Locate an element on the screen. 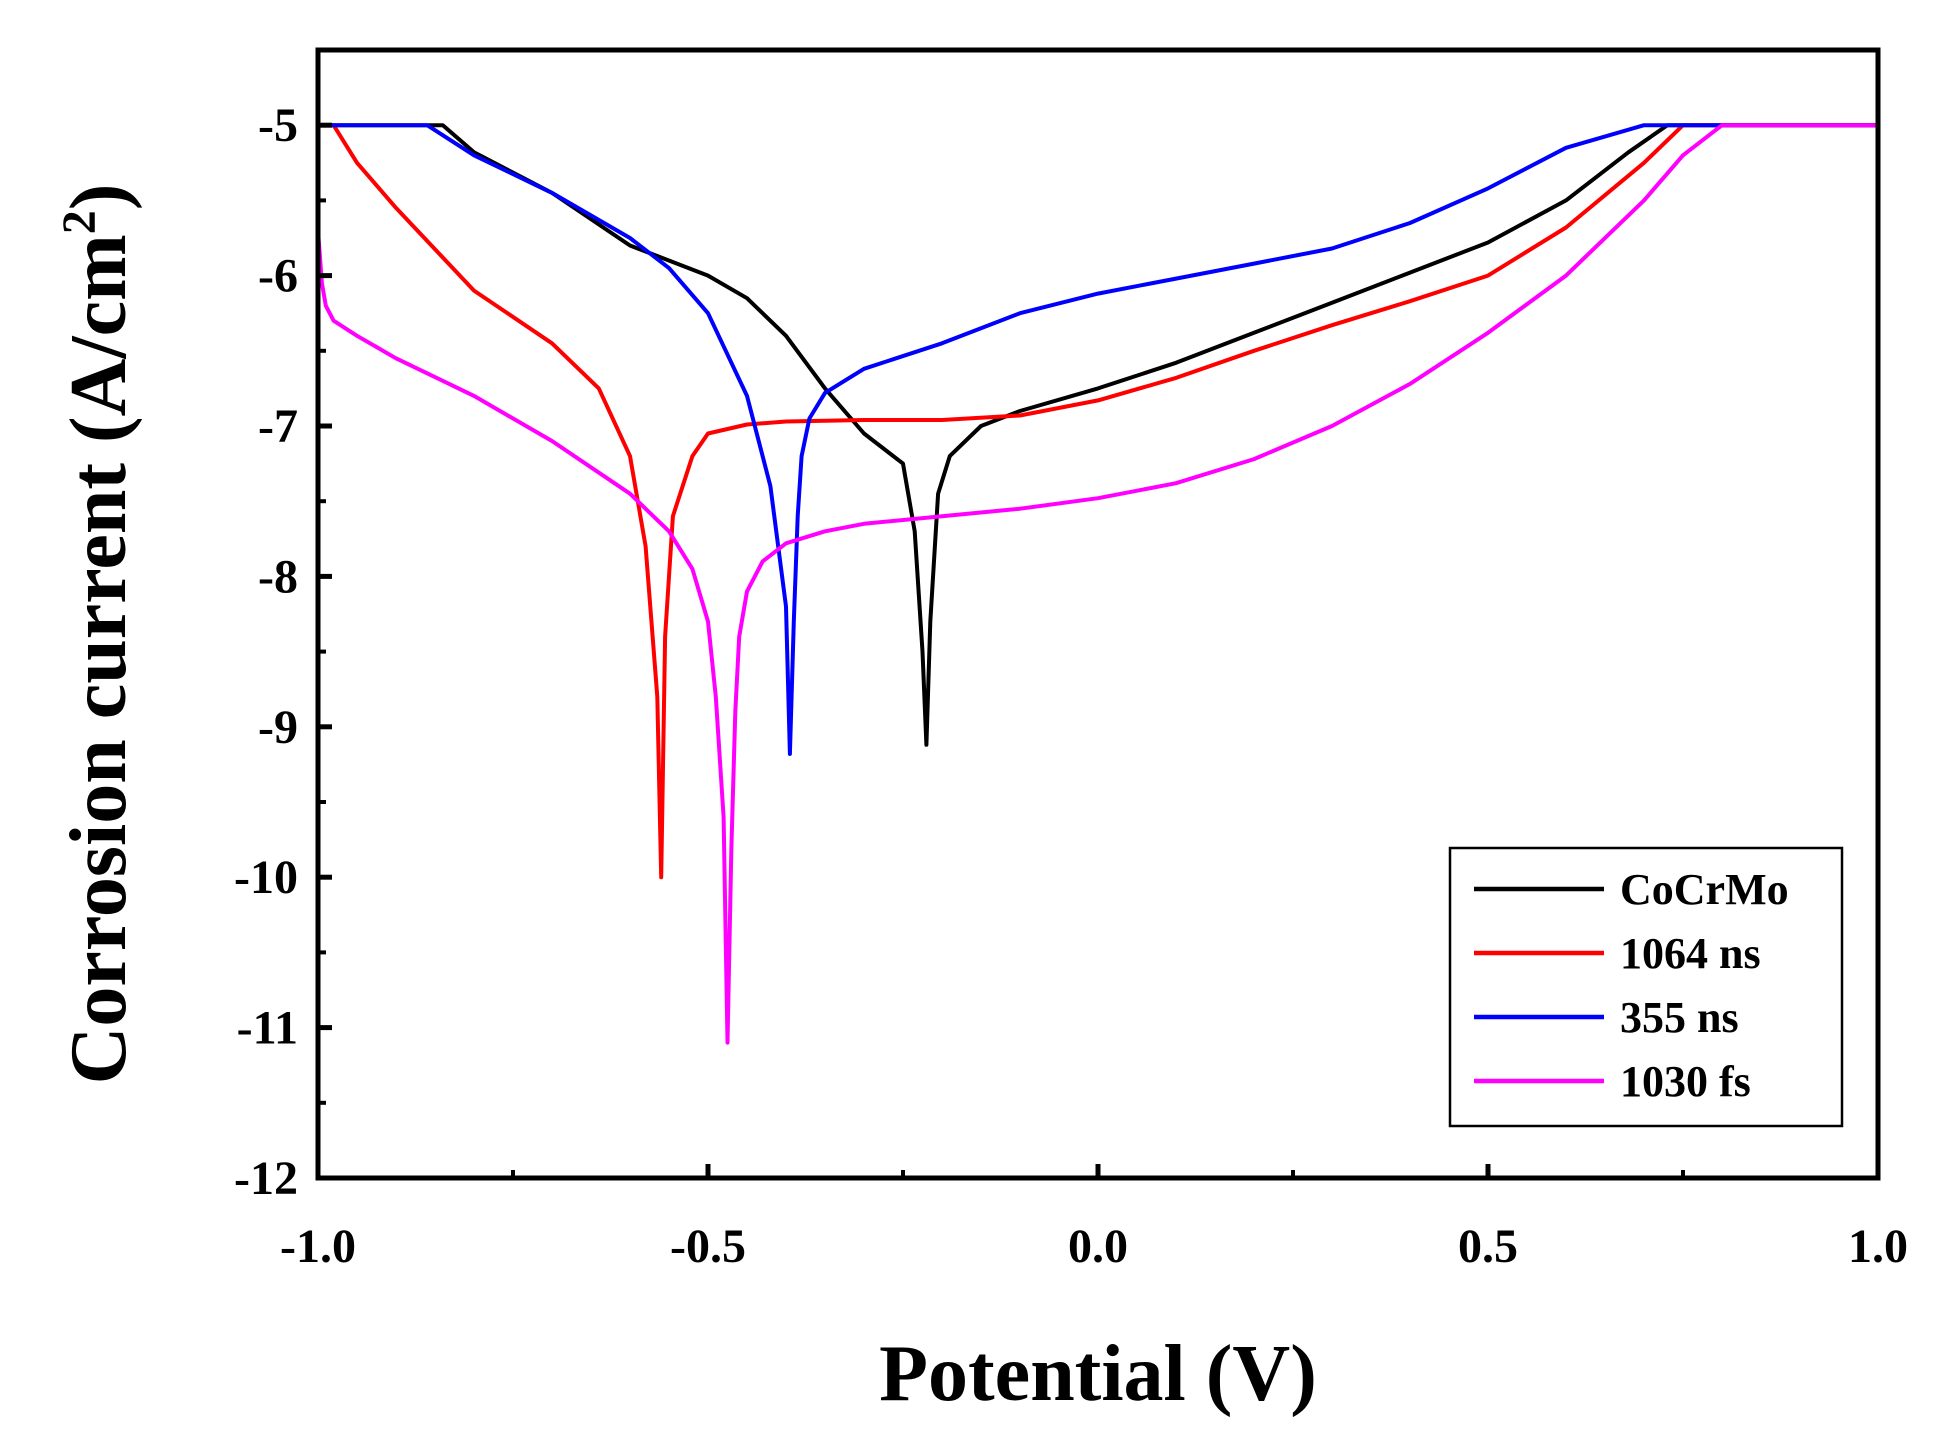 This screenshot has width=1960, height=1449. y-axis-title-main: Corrosion current (A/cm is located at coordinates (99, 659).